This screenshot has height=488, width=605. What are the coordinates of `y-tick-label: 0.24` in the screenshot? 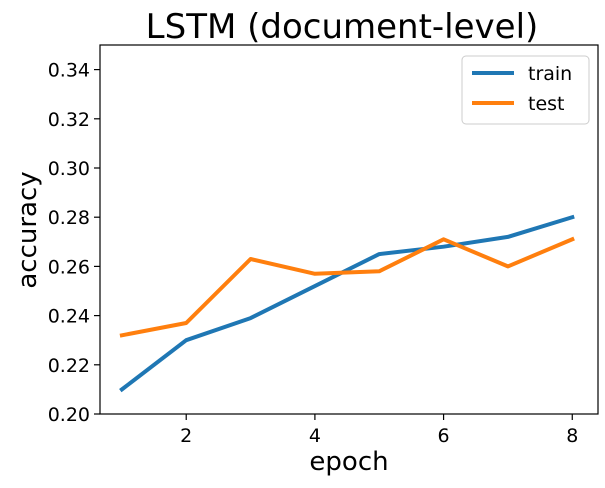 It's located at (69, 317).